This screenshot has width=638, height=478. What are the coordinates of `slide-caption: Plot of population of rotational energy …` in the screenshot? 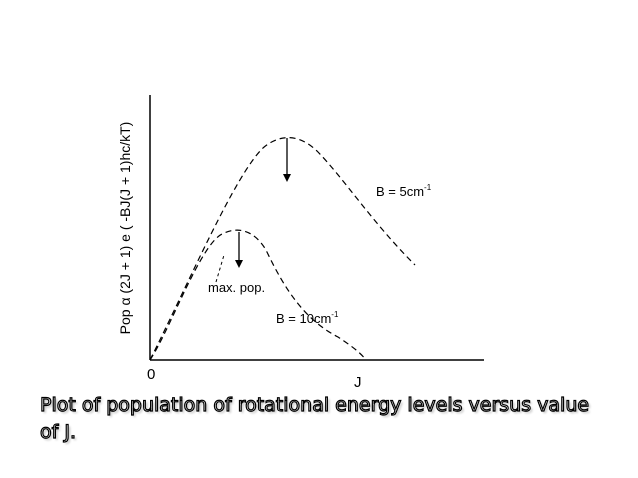 It's located at (314, 418).